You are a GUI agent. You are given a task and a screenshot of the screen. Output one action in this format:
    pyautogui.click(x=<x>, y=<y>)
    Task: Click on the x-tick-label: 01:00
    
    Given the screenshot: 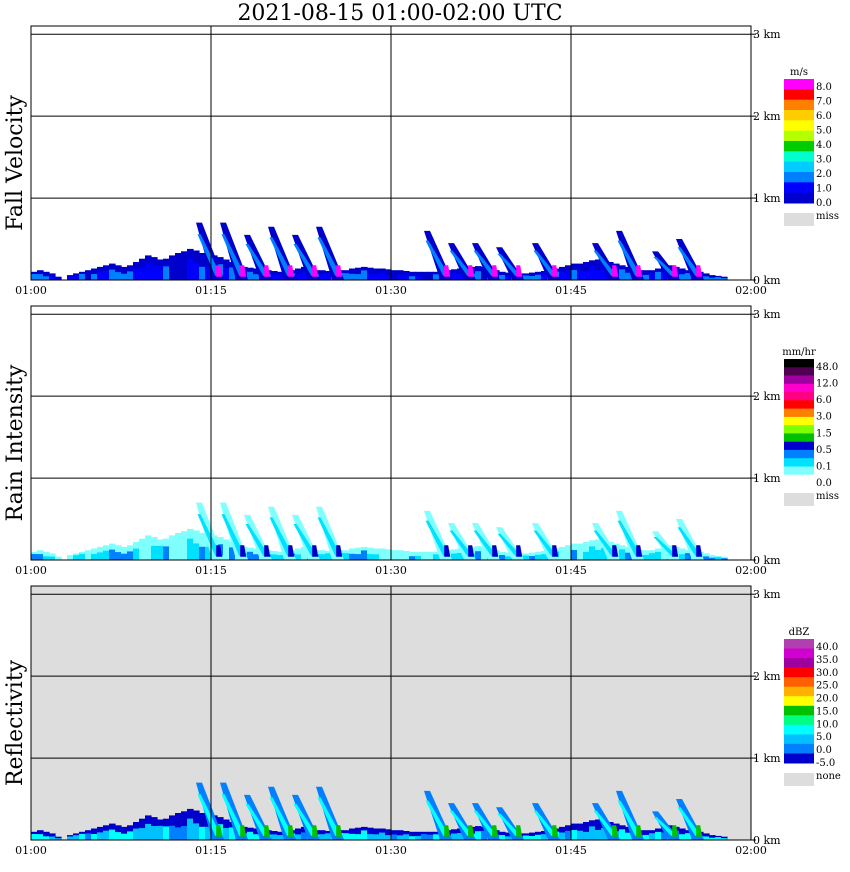 What is the action you would take?
    pyautogui.click(x=31, y=570)
    